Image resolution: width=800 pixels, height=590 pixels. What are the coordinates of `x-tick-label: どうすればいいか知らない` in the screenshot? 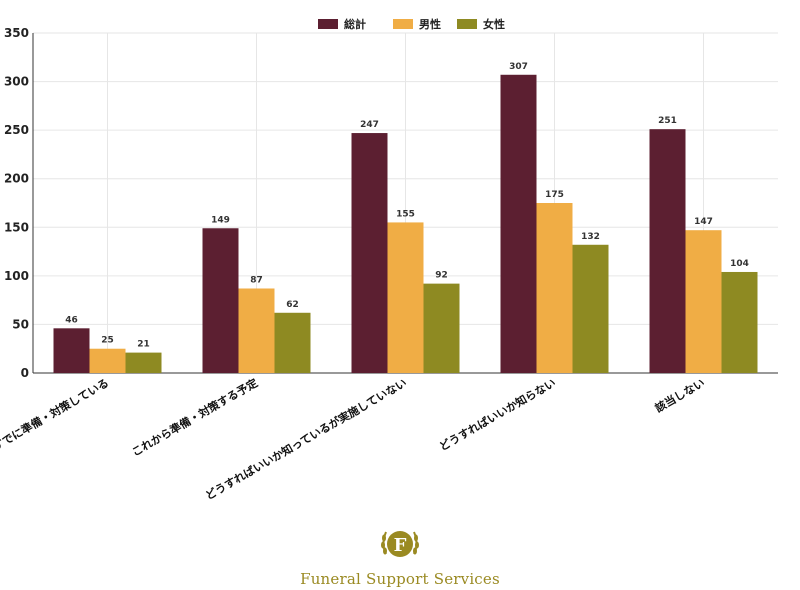 It's located at (497, 414).